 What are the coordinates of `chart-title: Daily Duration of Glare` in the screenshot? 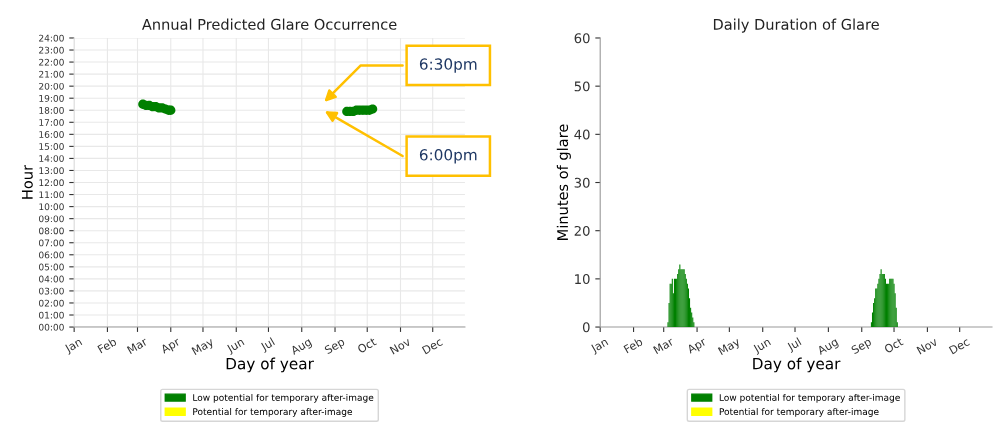 It's located at (796, 25).